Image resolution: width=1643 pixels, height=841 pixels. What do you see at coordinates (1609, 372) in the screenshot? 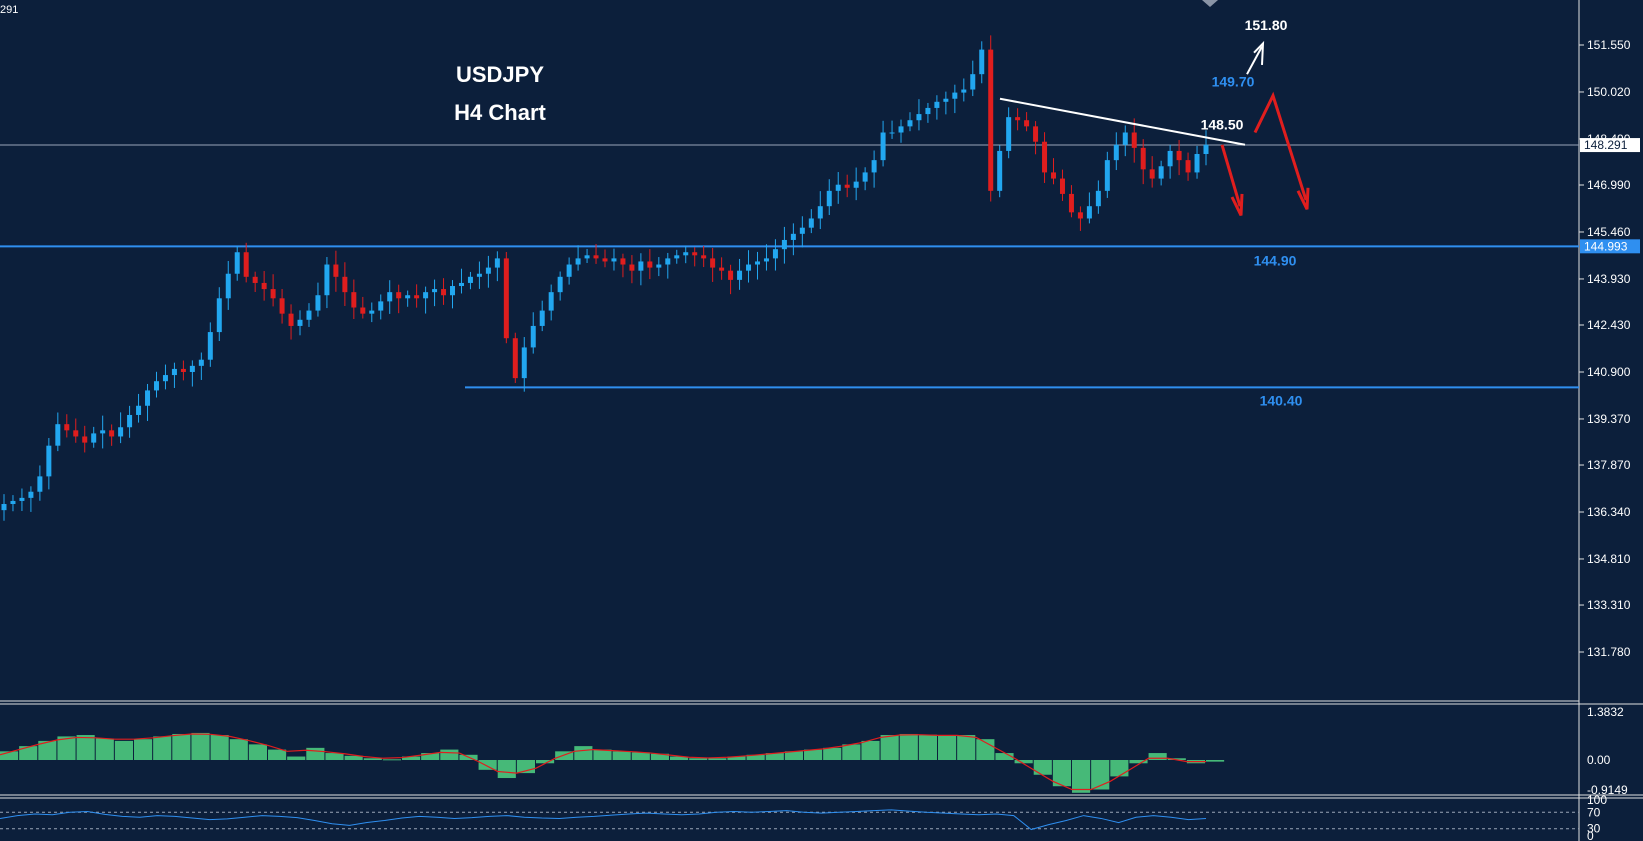
I see `price-tick-label: 140.900` at bounding box center [1609, 372].